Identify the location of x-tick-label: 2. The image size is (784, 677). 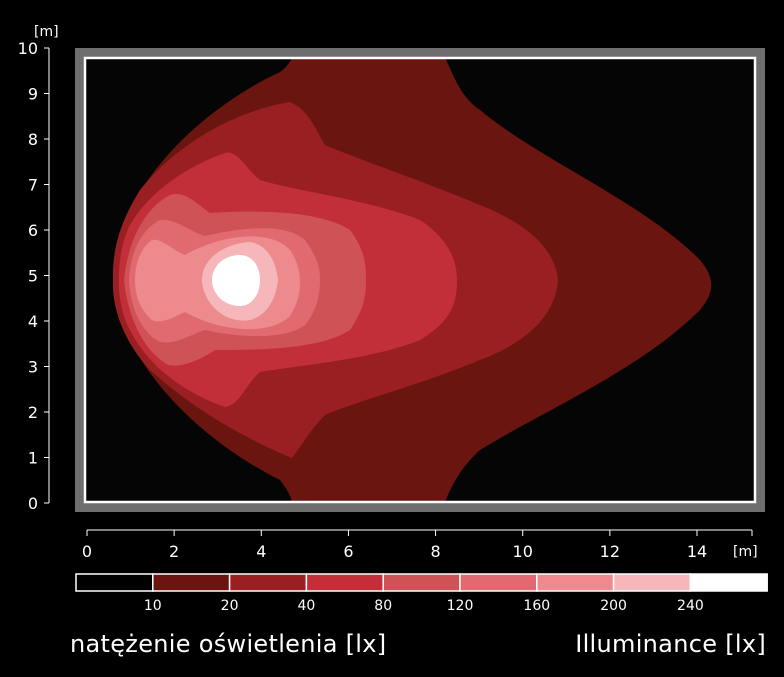
(174, 551).